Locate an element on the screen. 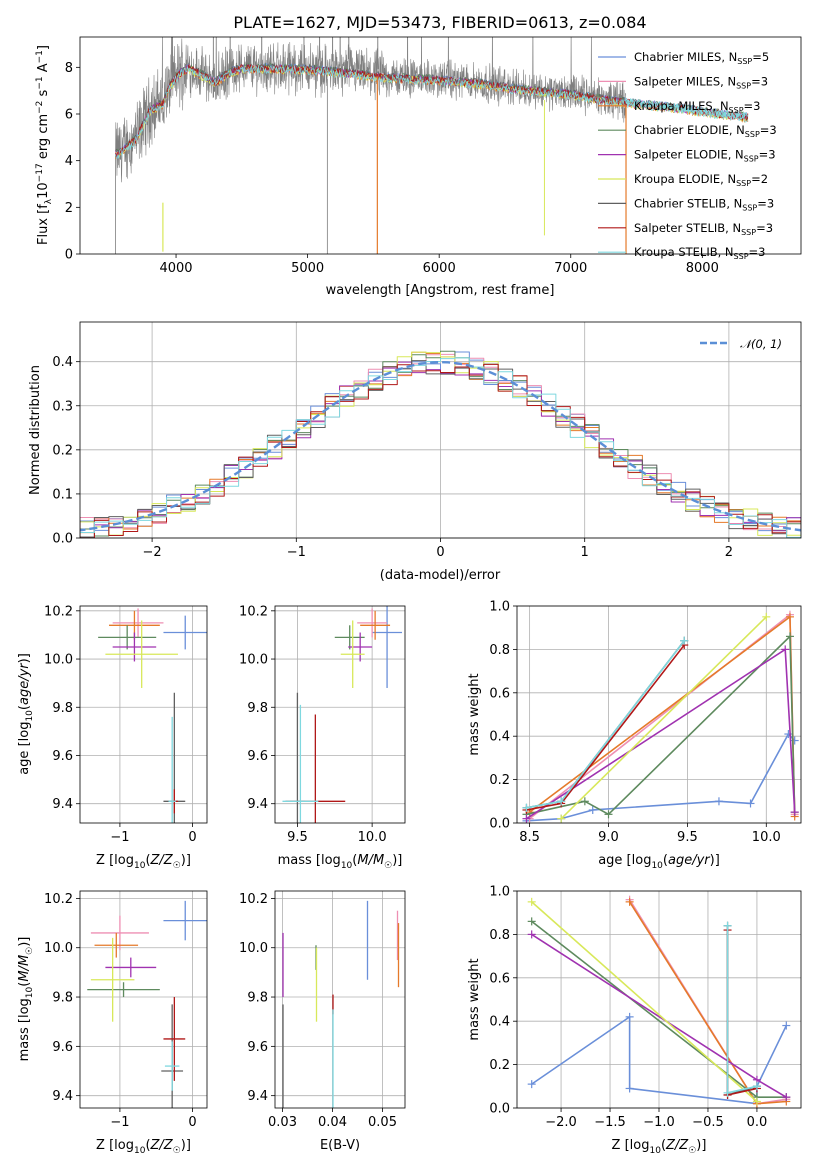 The width and height of the screenshot is (819, 1170). errorbar-kroupa-stelib is located at coordinates (172, 1066).